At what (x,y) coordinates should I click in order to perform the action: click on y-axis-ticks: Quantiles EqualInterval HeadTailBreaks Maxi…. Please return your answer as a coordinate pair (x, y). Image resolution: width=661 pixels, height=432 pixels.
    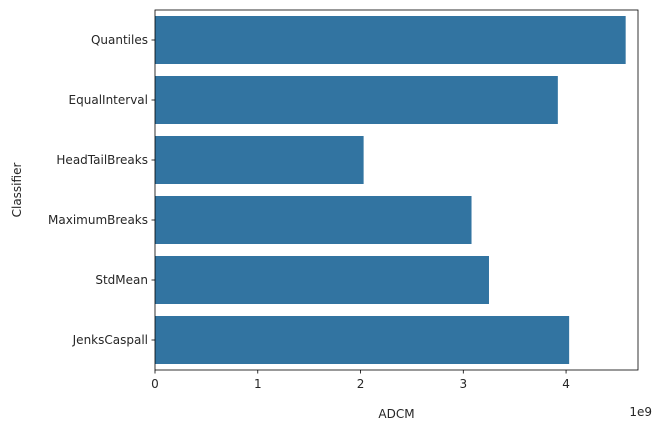
    Looking at the image, I should click on (101, 190).